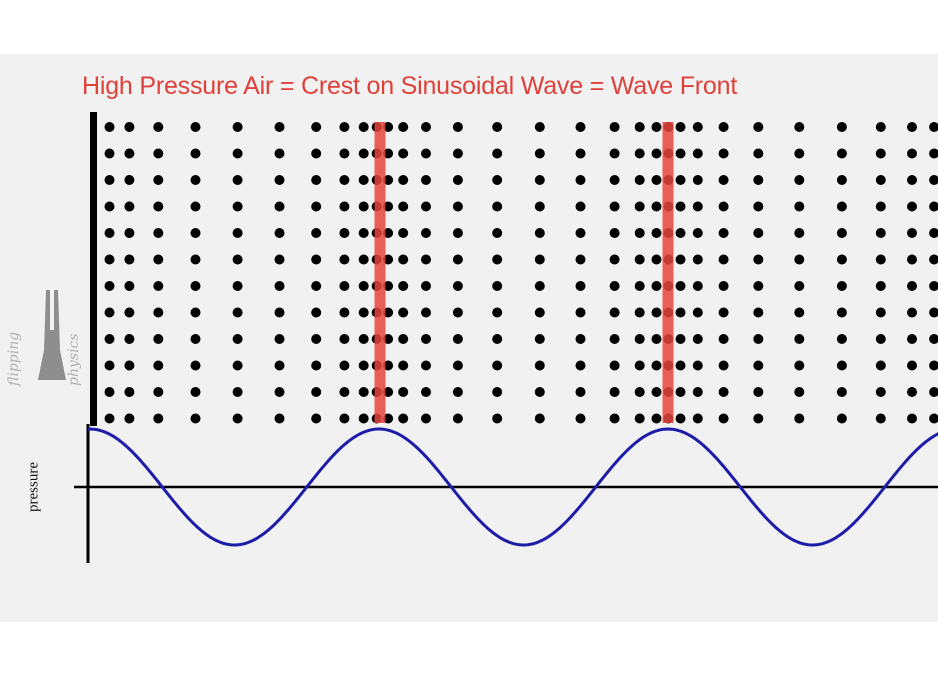 The width and height of the screenshot is (938, 700). What do you see at coordinates (49, 340) in the screenshot?
I see `watermark-logo: flipping physics` at bounding box center [49, 340].